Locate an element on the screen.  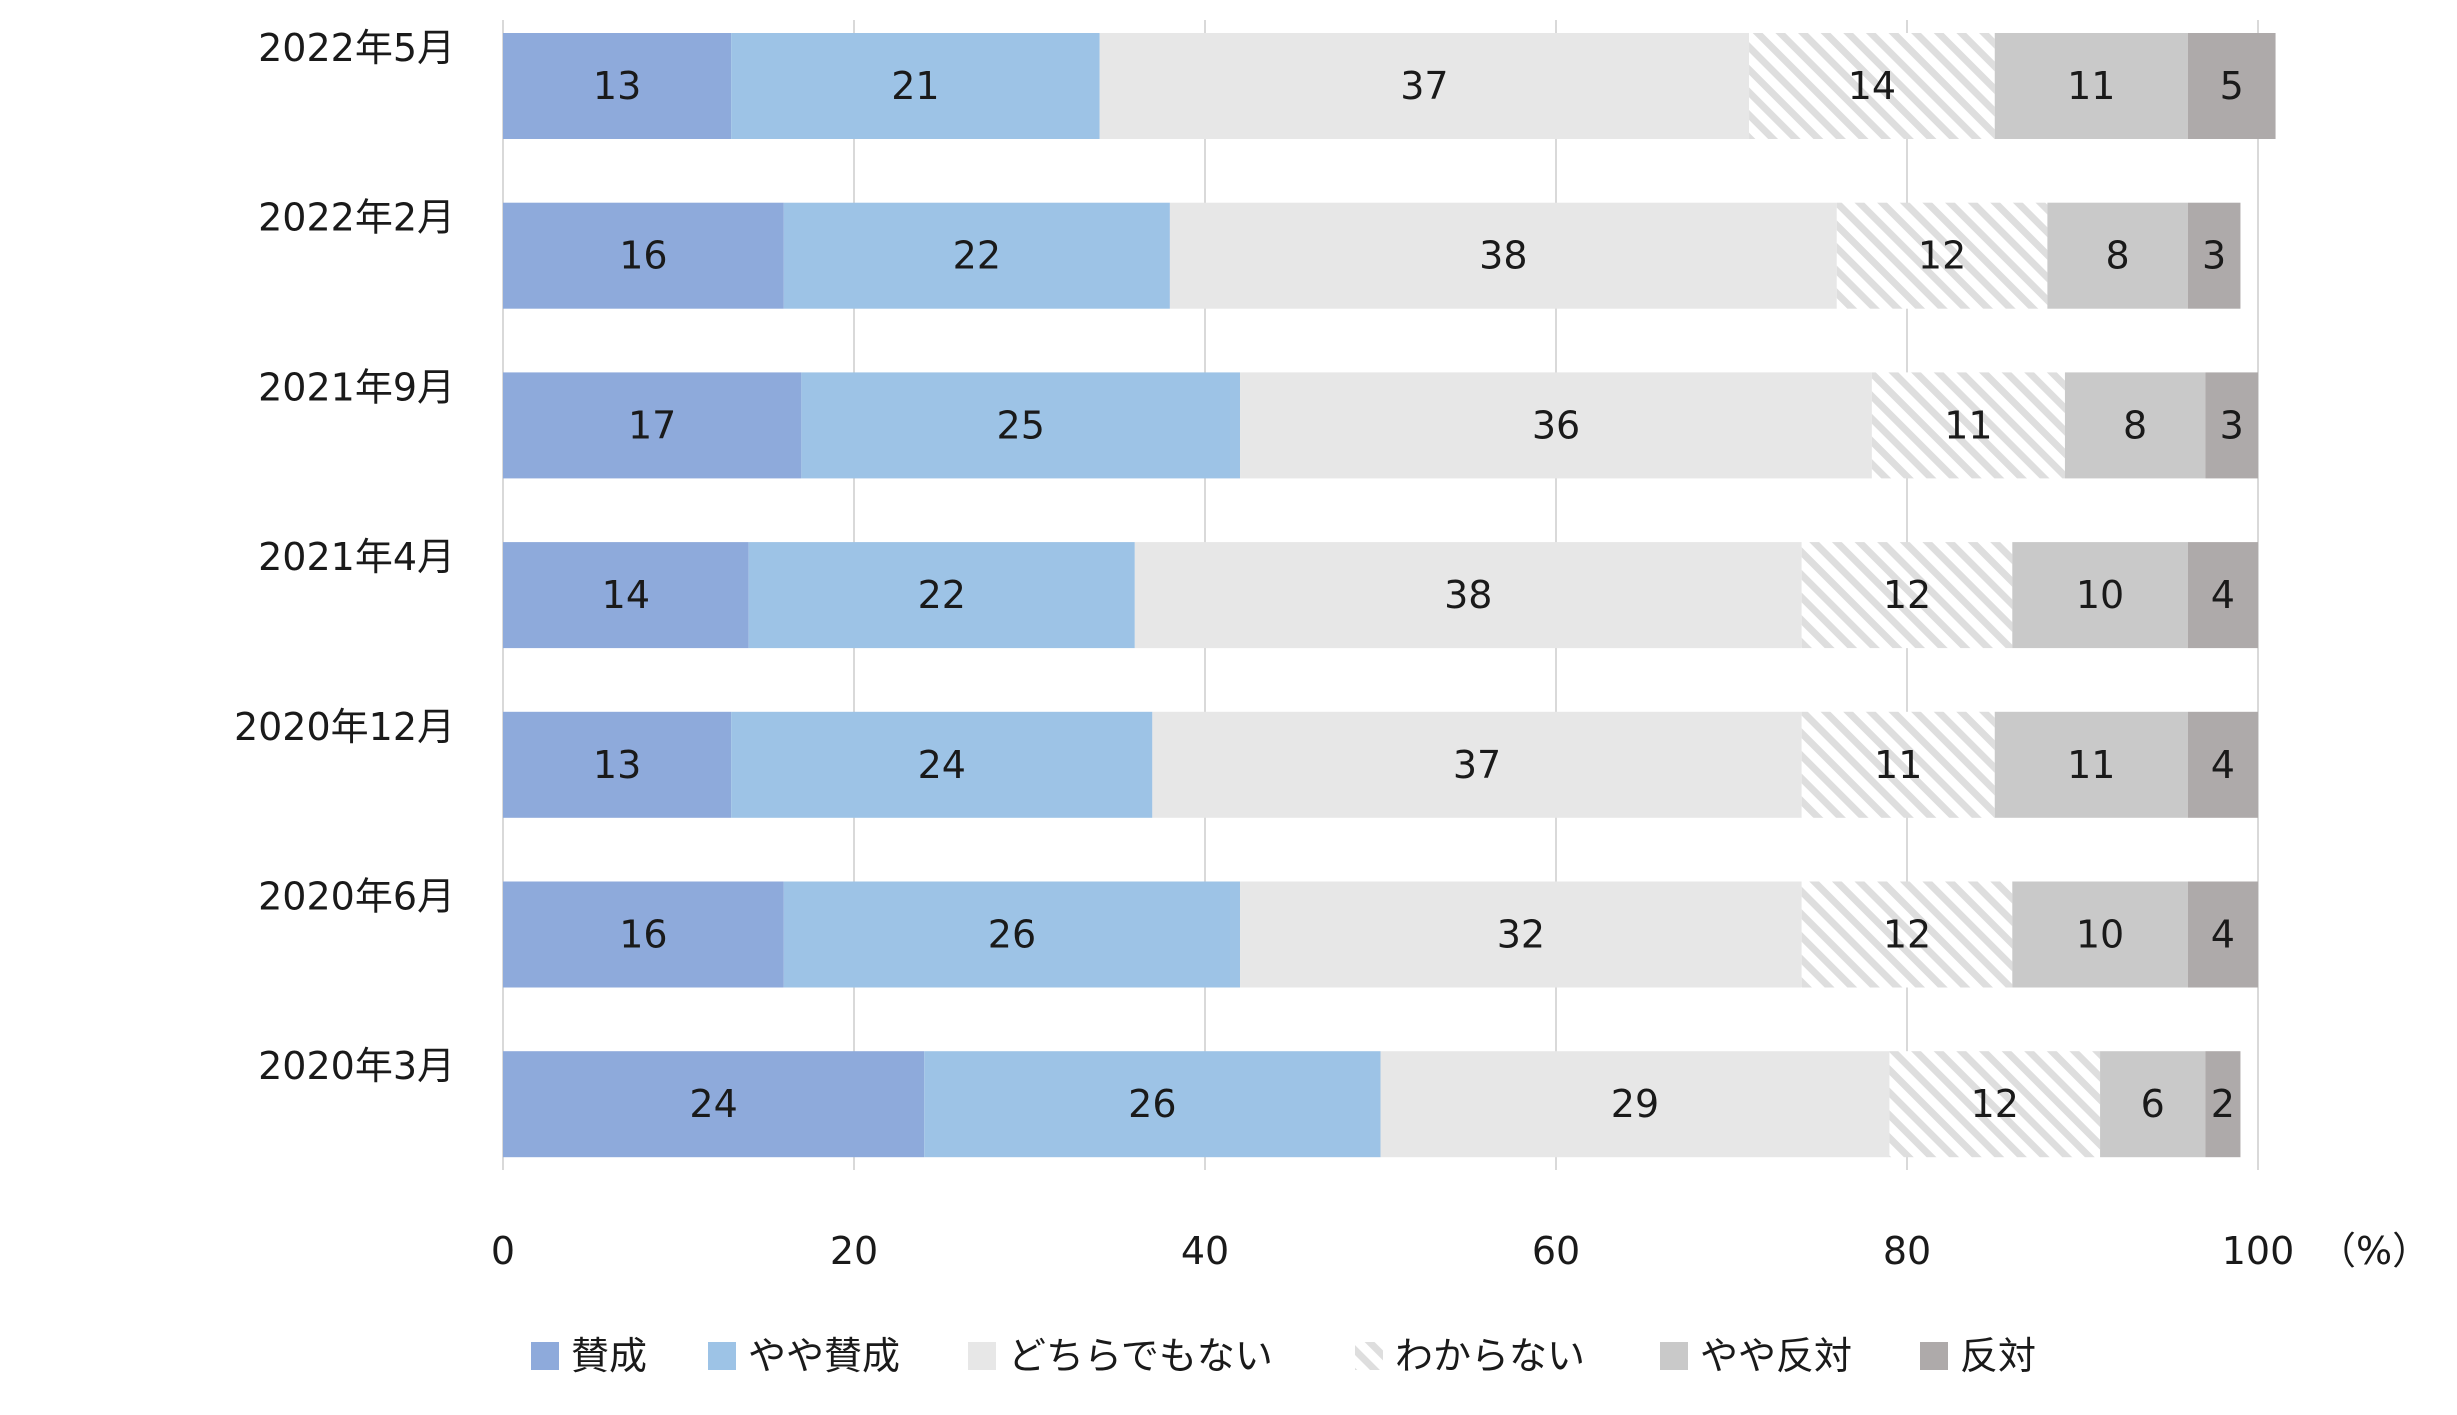
value-label-5-5: 4 is located at coordinates (2223, 935).